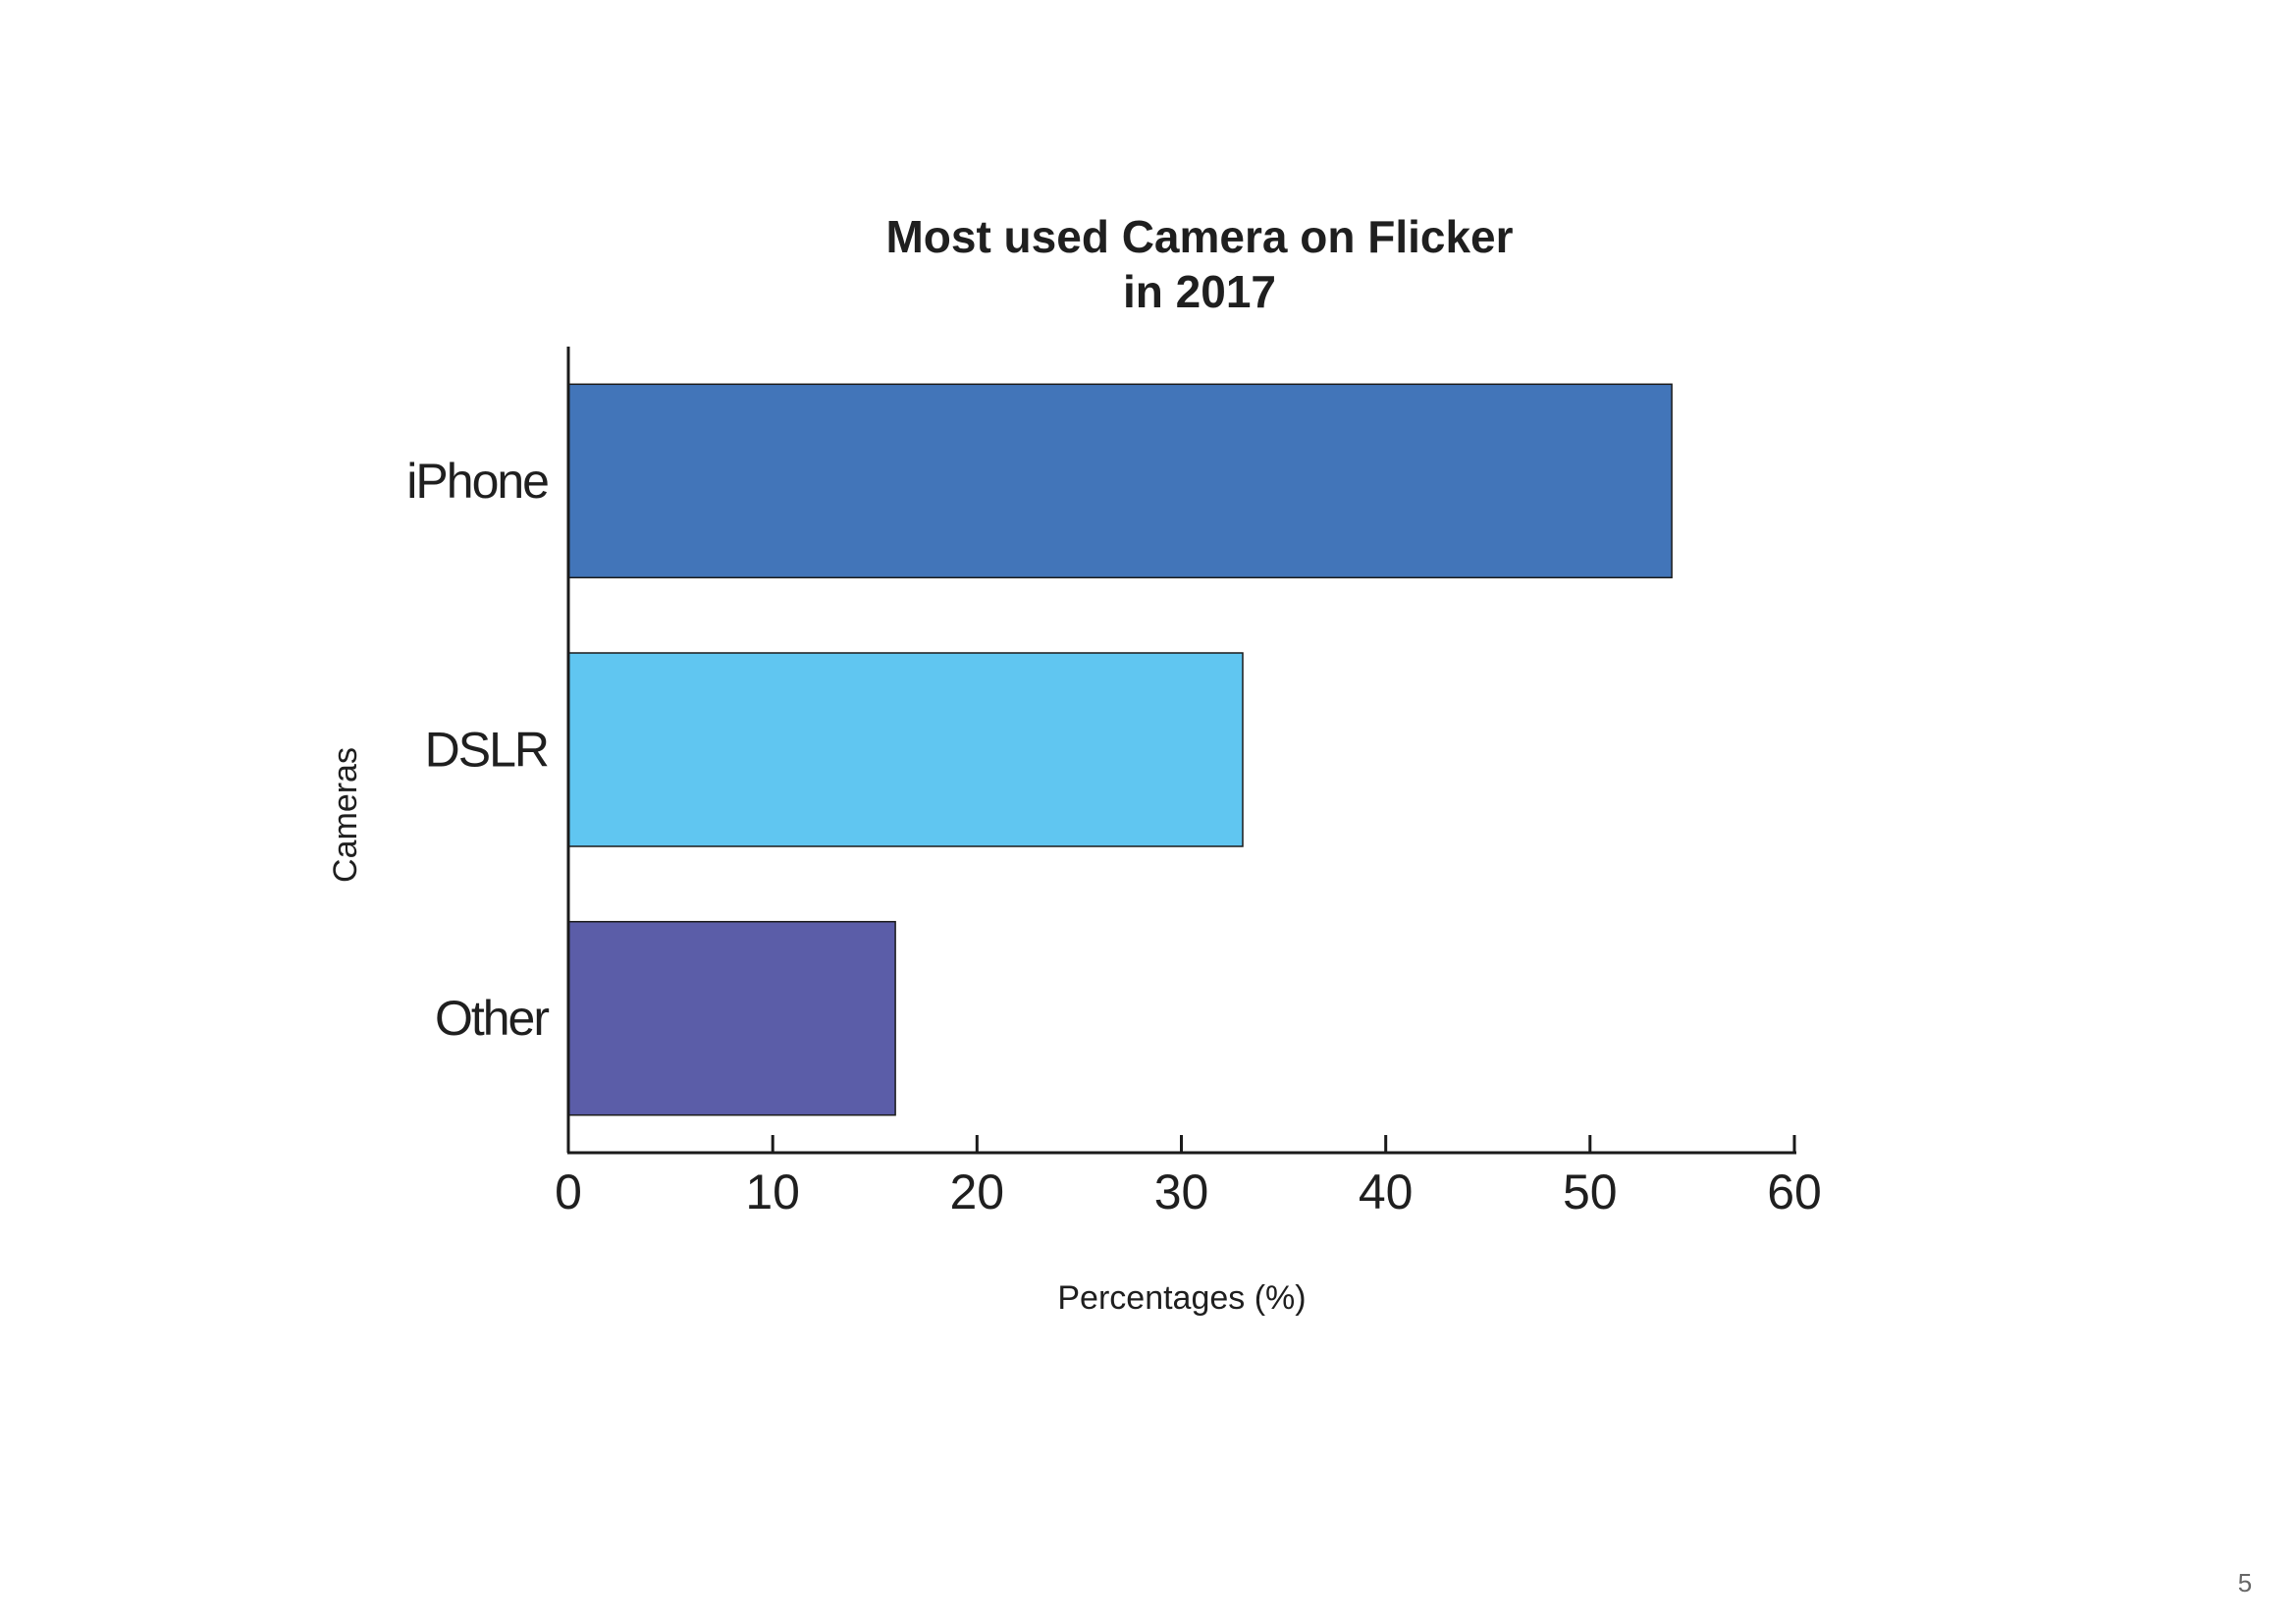 This screenshot has height=1624, width=2296. I want to click on x-tick-label-40: 40, so click(1386, 1191).